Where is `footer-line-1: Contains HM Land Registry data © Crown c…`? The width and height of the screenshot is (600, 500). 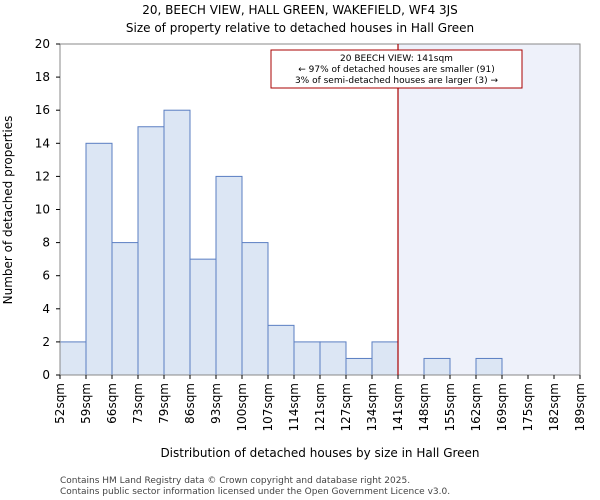
footer-line-1: Contains HM Land Registry data © Crown c… is located at coordinates (235, 481).